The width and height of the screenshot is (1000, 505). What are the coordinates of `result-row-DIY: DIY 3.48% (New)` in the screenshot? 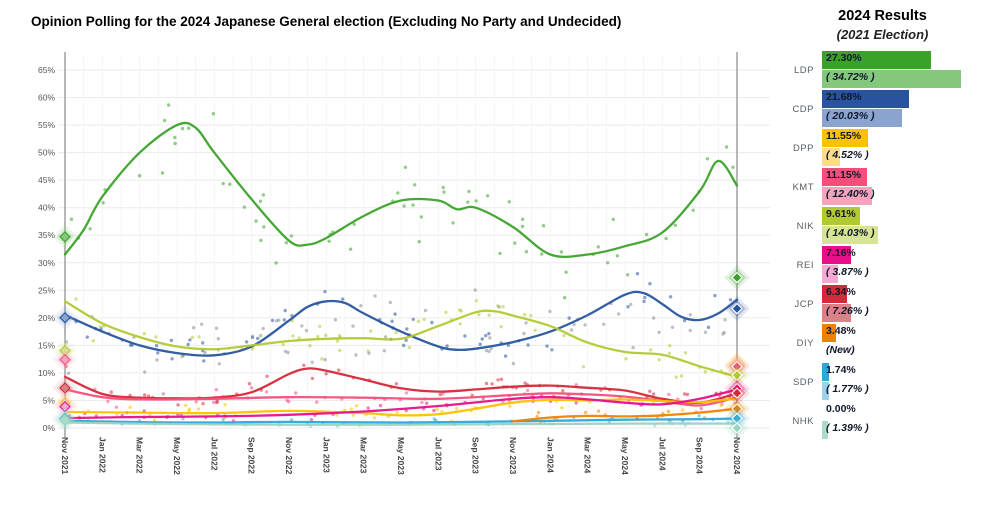 It's located at (890, 343).